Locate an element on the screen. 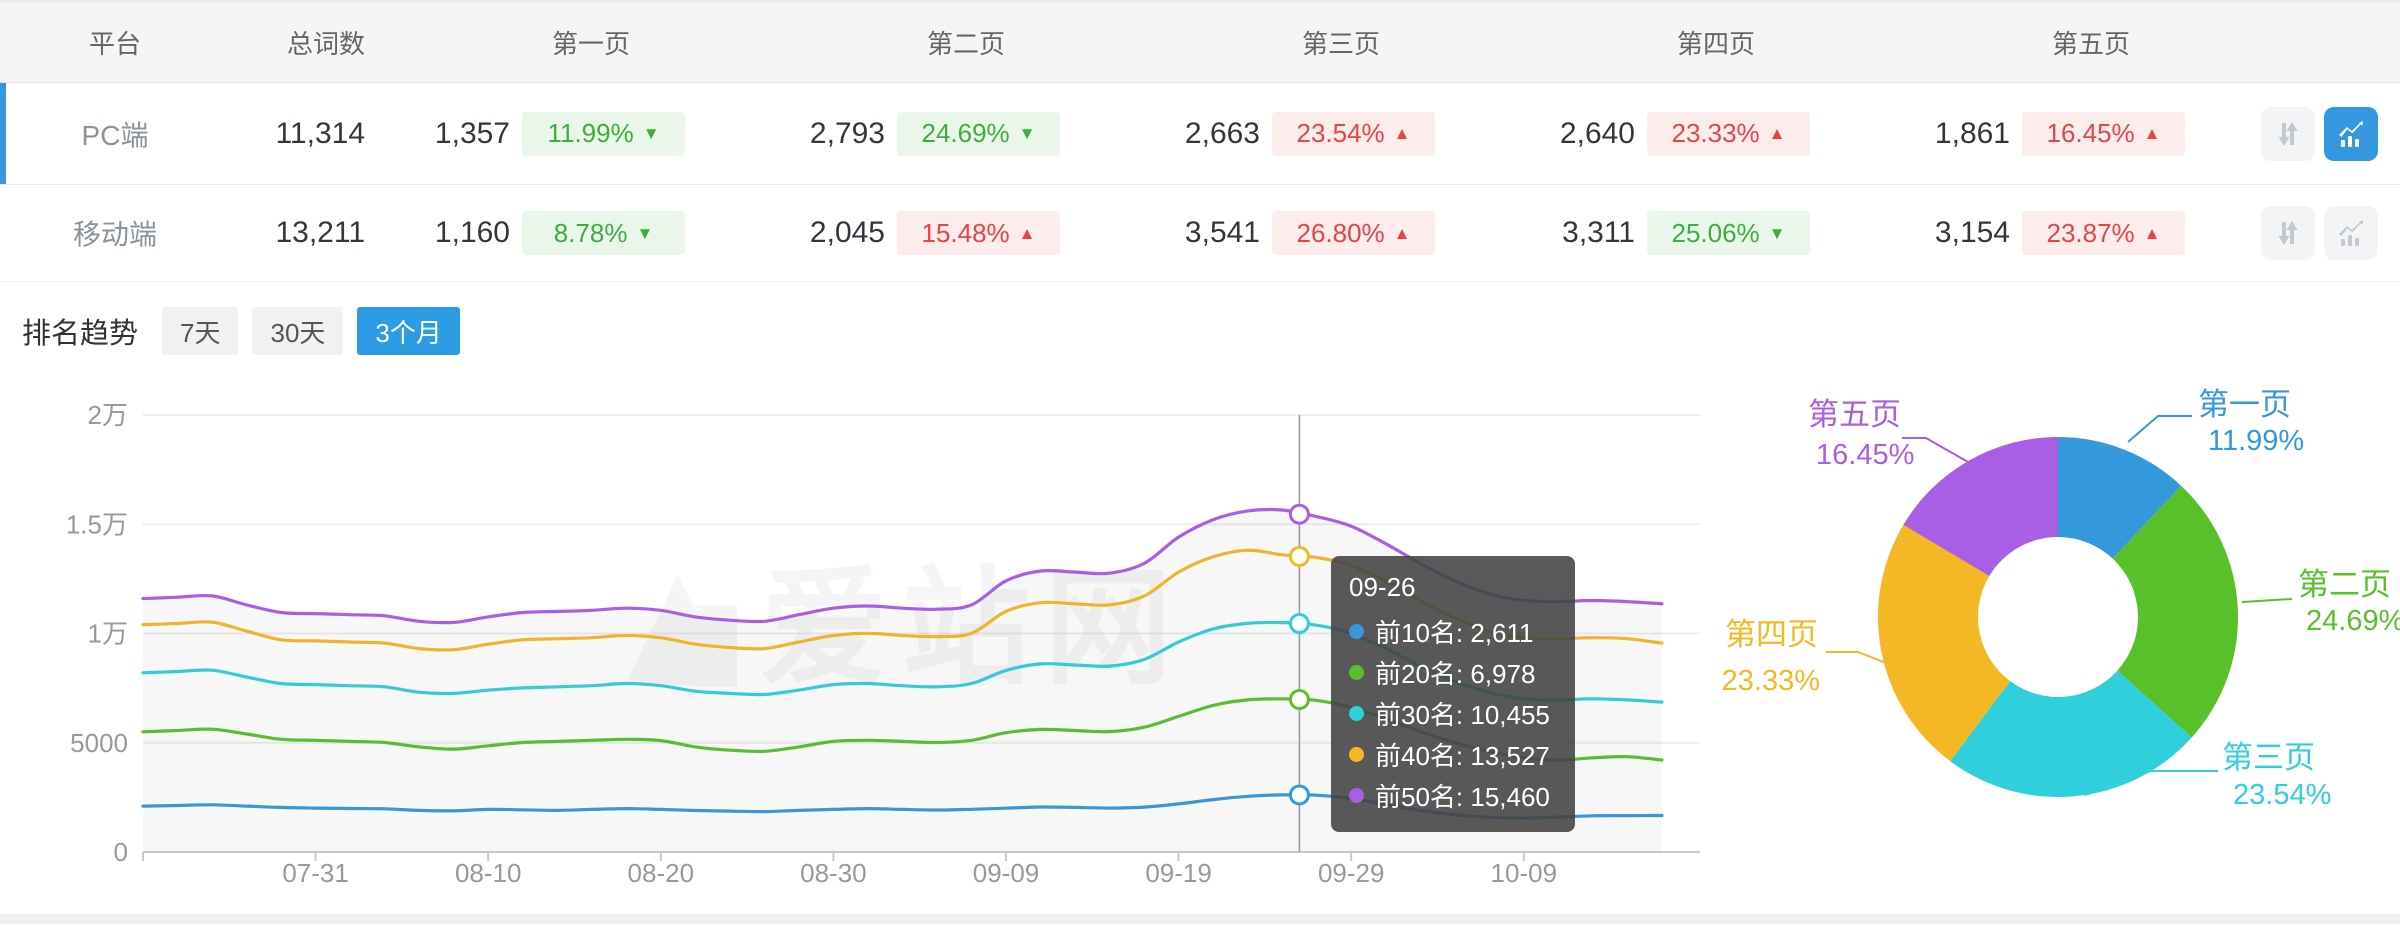 Image resolution: width=2400 pixels, height=929 pixels. tooltip-item: 前50名: 15,460 is located at coordinates (1453, 795).